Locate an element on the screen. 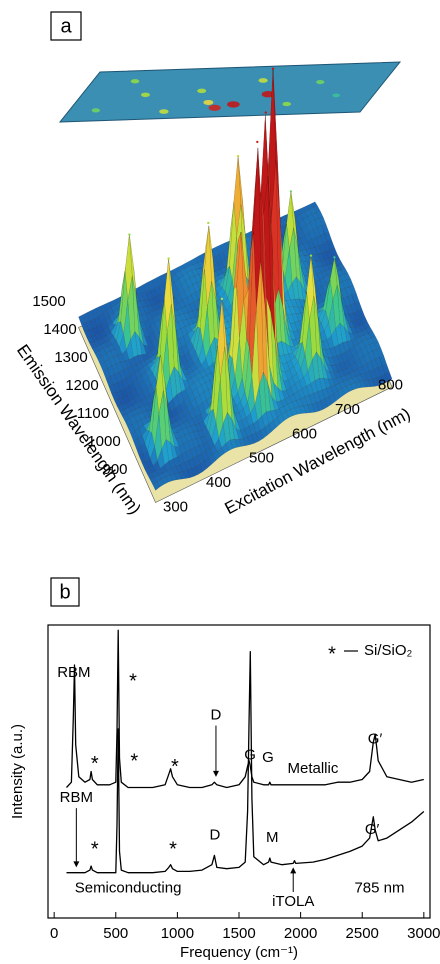 The height and width of the screenshot is (964, 440). panel-label: a is located at coordinates (66, 26).